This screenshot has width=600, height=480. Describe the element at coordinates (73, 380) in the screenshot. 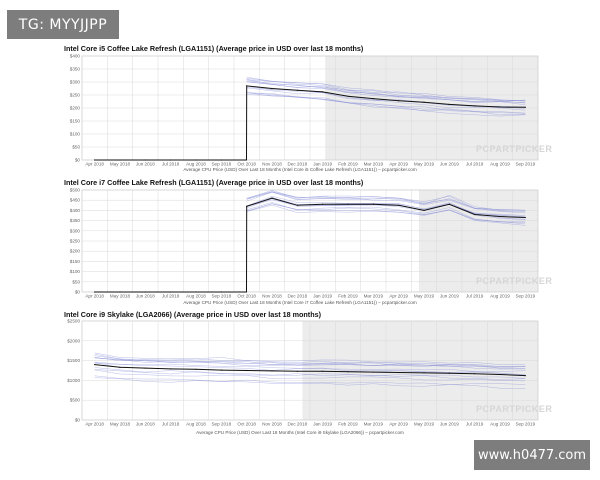

I see `y-tick-label: $1000` at that location.